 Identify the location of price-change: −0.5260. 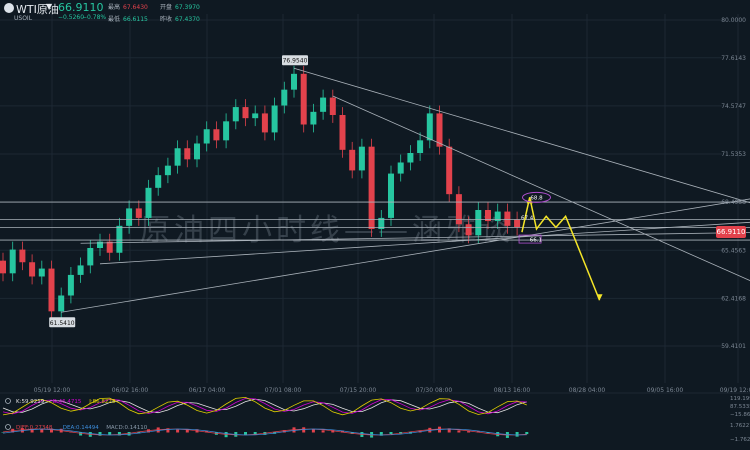
(71, 17).